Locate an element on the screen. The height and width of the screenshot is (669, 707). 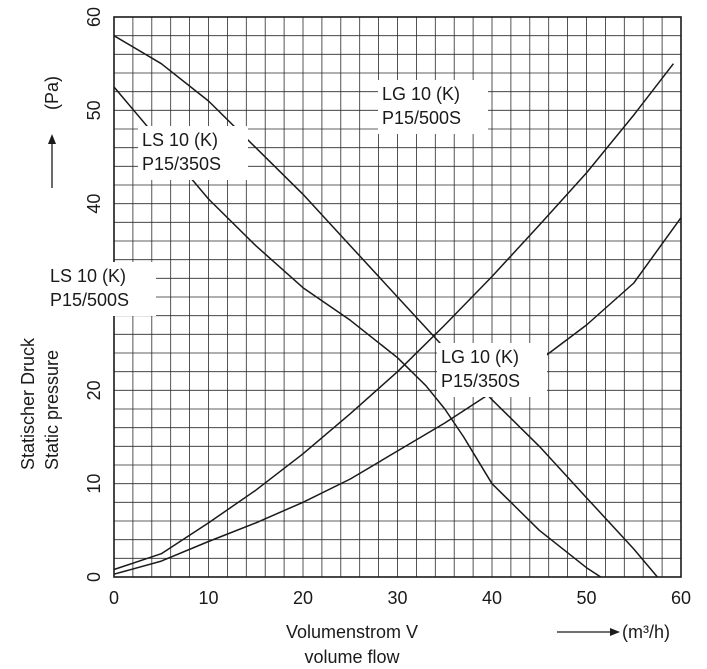
x-tick-label: 30 is located at coordinates (397, 598).